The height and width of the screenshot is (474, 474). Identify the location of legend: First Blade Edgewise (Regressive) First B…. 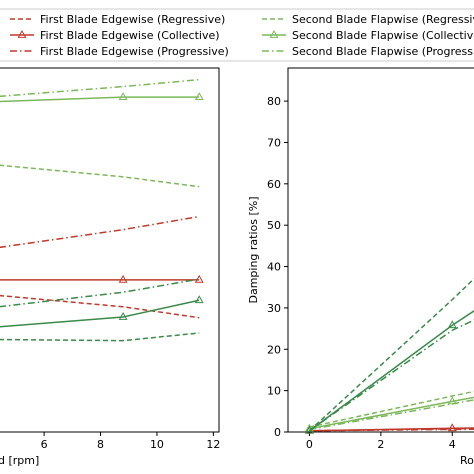
(237, 35).